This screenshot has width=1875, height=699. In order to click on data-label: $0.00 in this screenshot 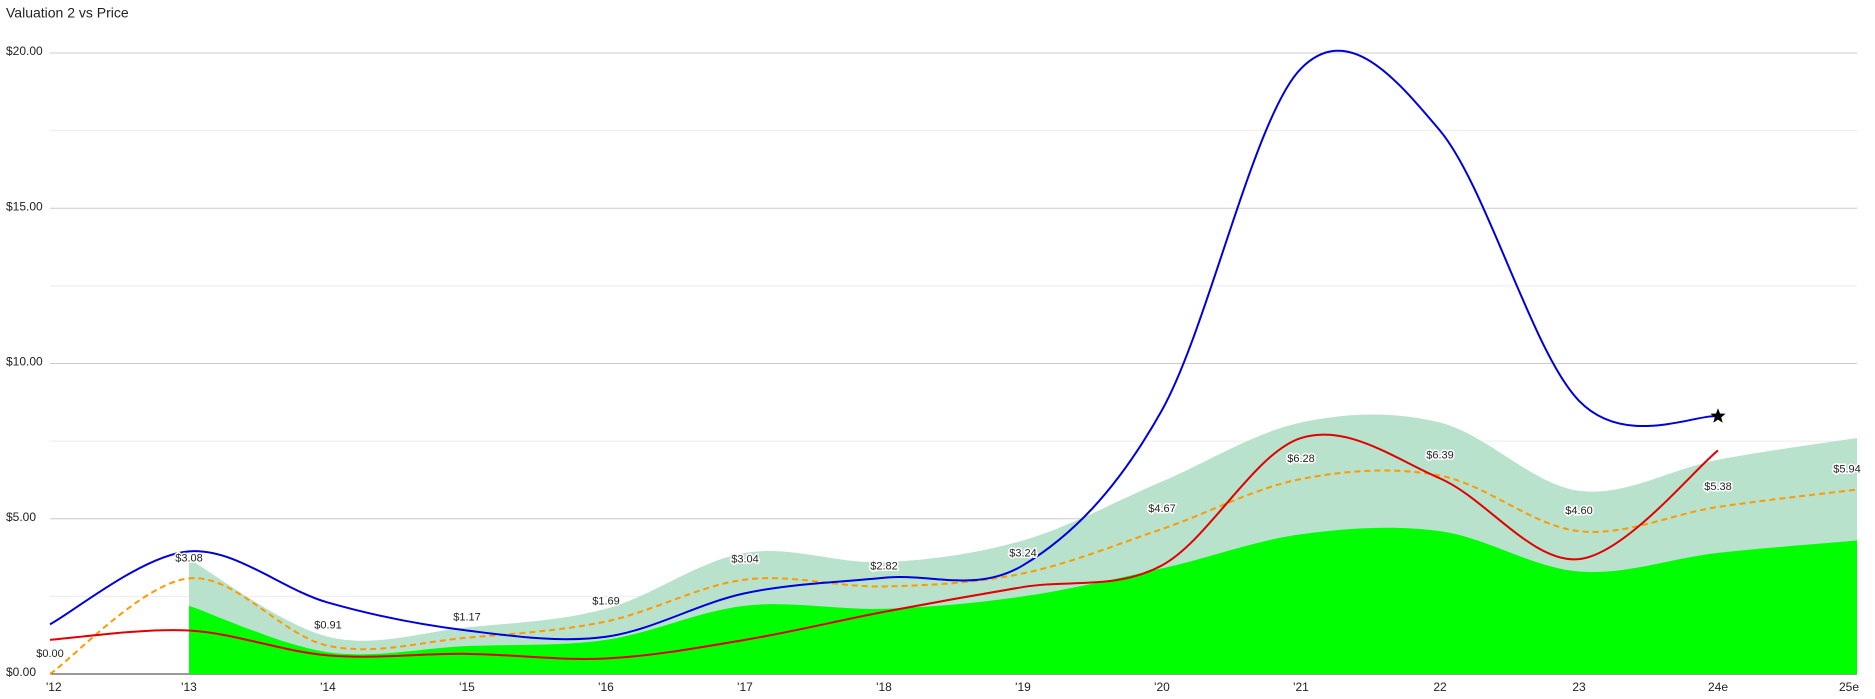, I will do `click(50, 654)`.